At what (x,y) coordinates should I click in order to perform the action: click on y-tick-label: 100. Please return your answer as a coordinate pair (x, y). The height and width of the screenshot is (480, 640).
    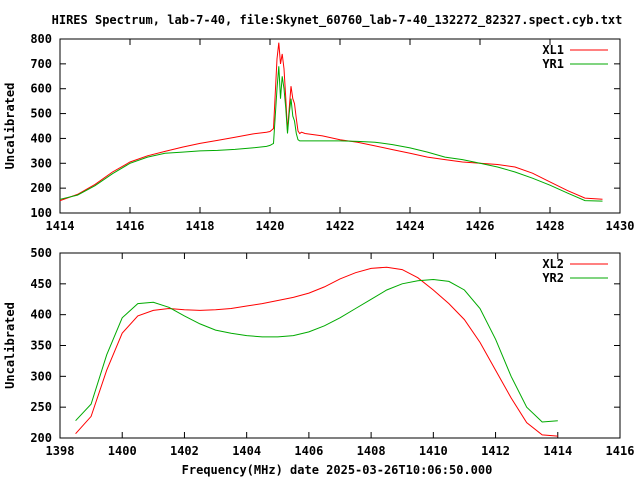
    Looking at the image, I should click on (41, 213).